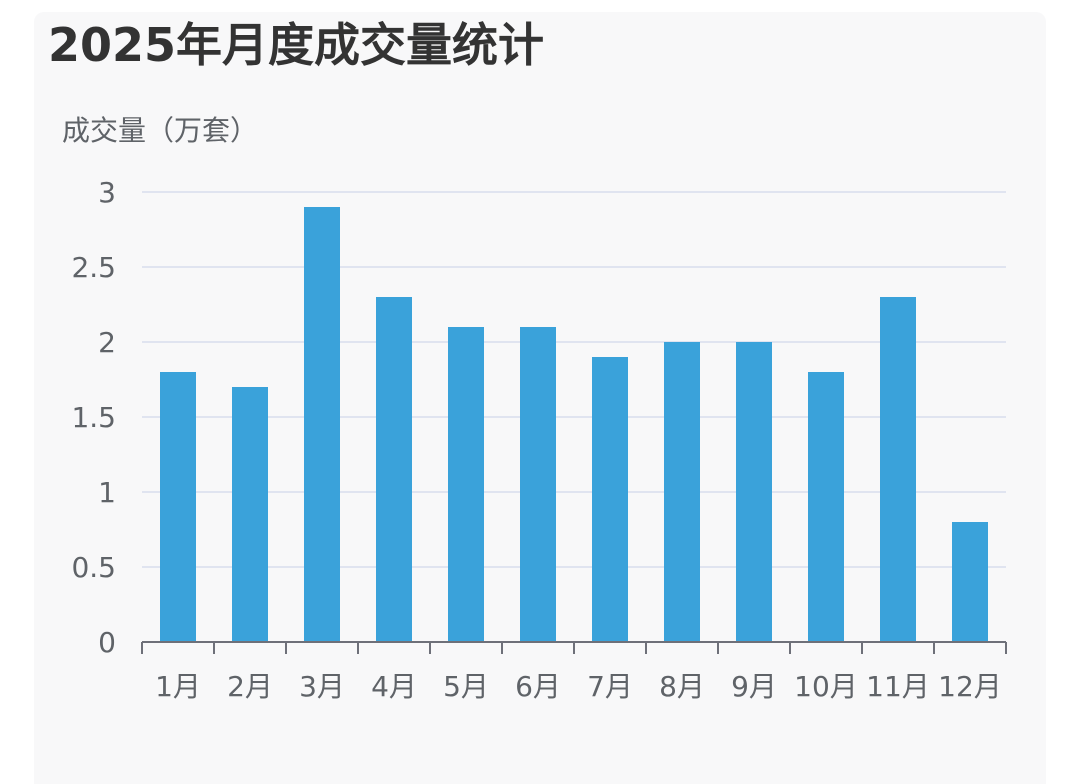 The image size is (1080, 784). I want to click on x-axis, so click(574, 647).